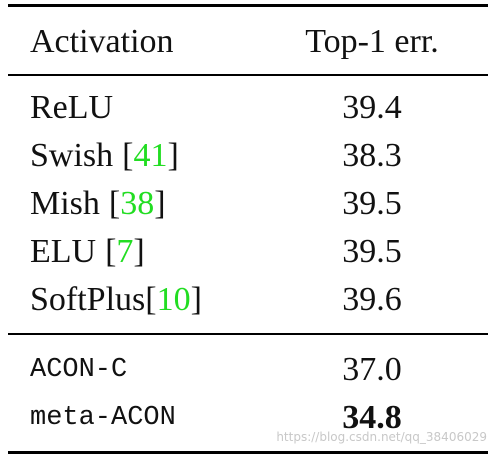 The width and height of the screenshot is (495, 461). Describe the element at coordinates (103, 418) in the screenshot. I see `row-name: meta-ACON` at that location.